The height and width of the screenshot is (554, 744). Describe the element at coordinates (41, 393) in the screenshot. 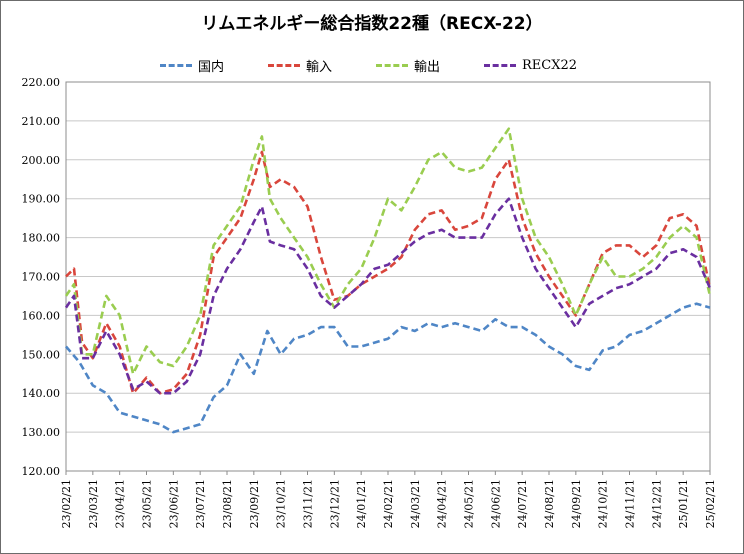

I see `y-tick-label: 140.00` at that location.